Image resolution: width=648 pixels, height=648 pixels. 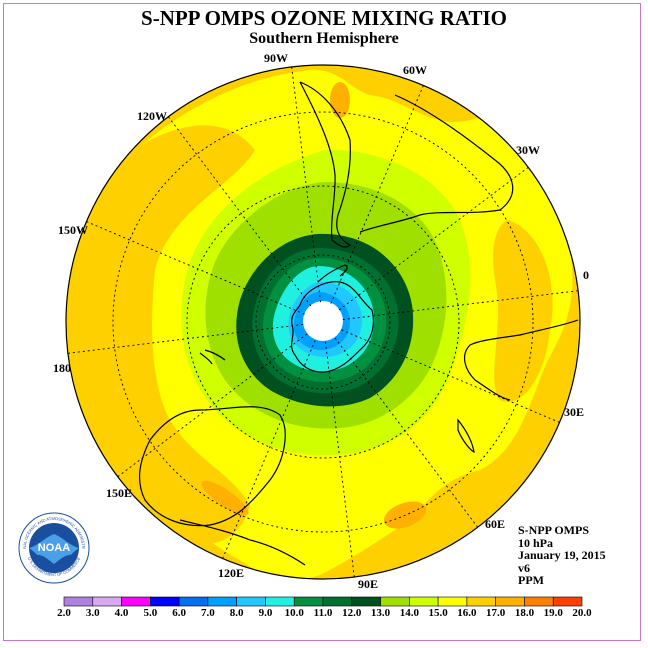 What do you see at coordinates (236, 613) in the screenshot?
I see `color-scale-tick-label: 8.0` at bounding box center [236, 613].